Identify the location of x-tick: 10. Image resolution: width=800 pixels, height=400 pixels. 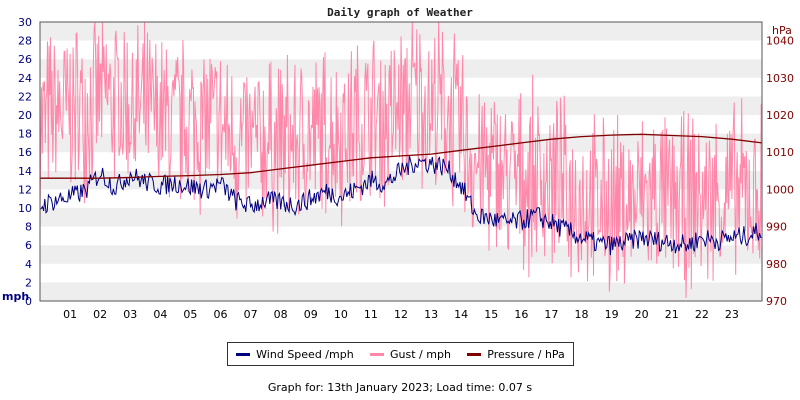
(341, 314).